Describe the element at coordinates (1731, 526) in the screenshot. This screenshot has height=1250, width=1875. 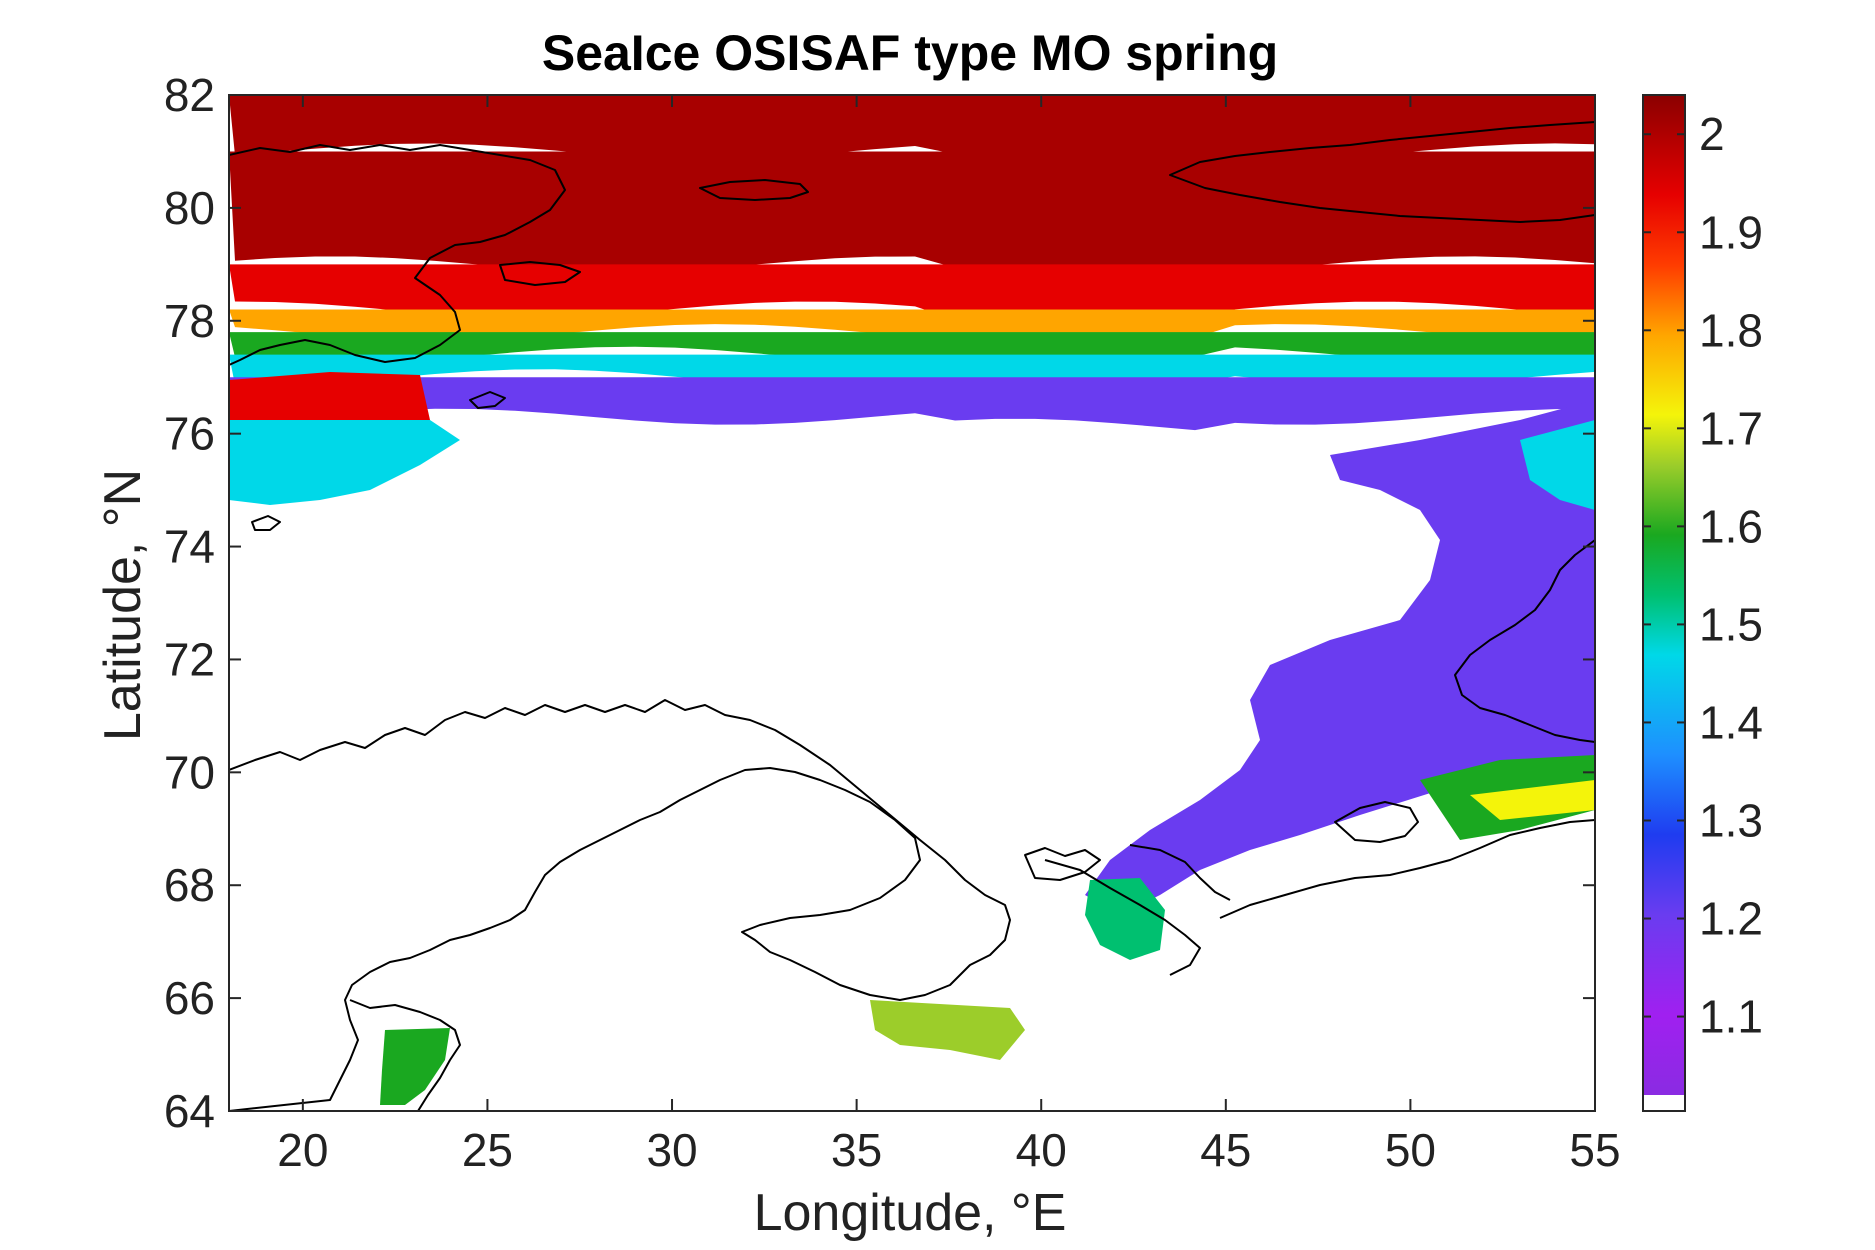
I see `colorbar-tick-label: 1.6` at that location.